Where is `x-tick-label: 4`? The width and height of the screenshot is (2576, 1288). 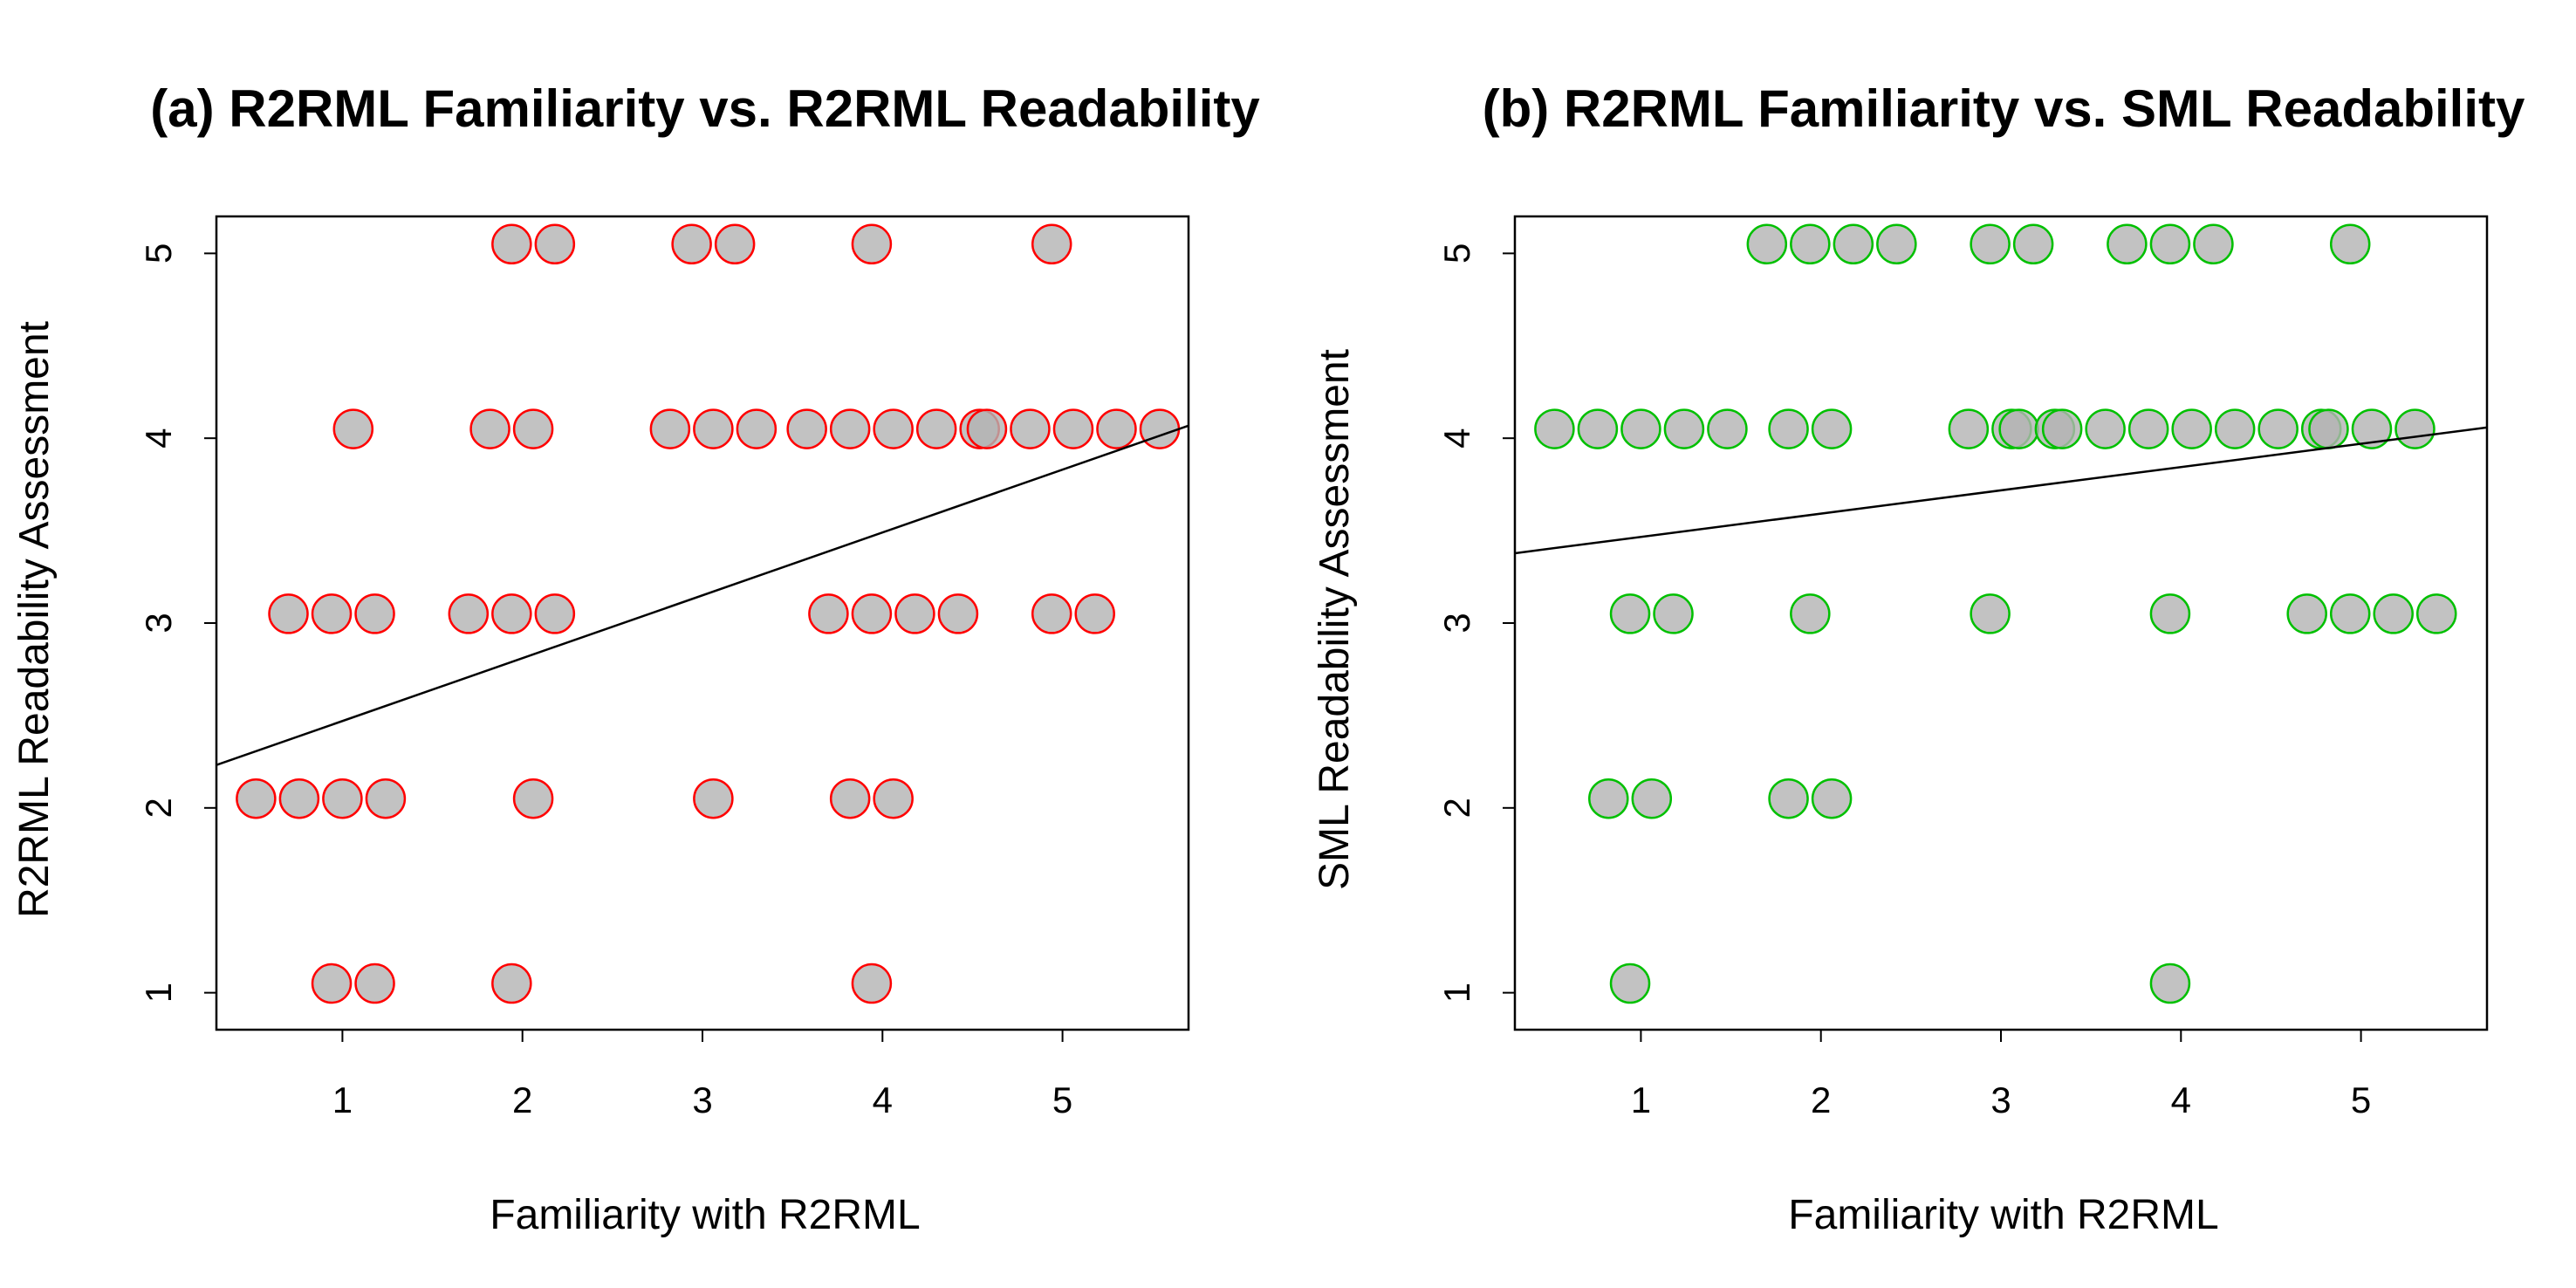 x-tick-label: 4 is located at coordinates (2181, 1099).